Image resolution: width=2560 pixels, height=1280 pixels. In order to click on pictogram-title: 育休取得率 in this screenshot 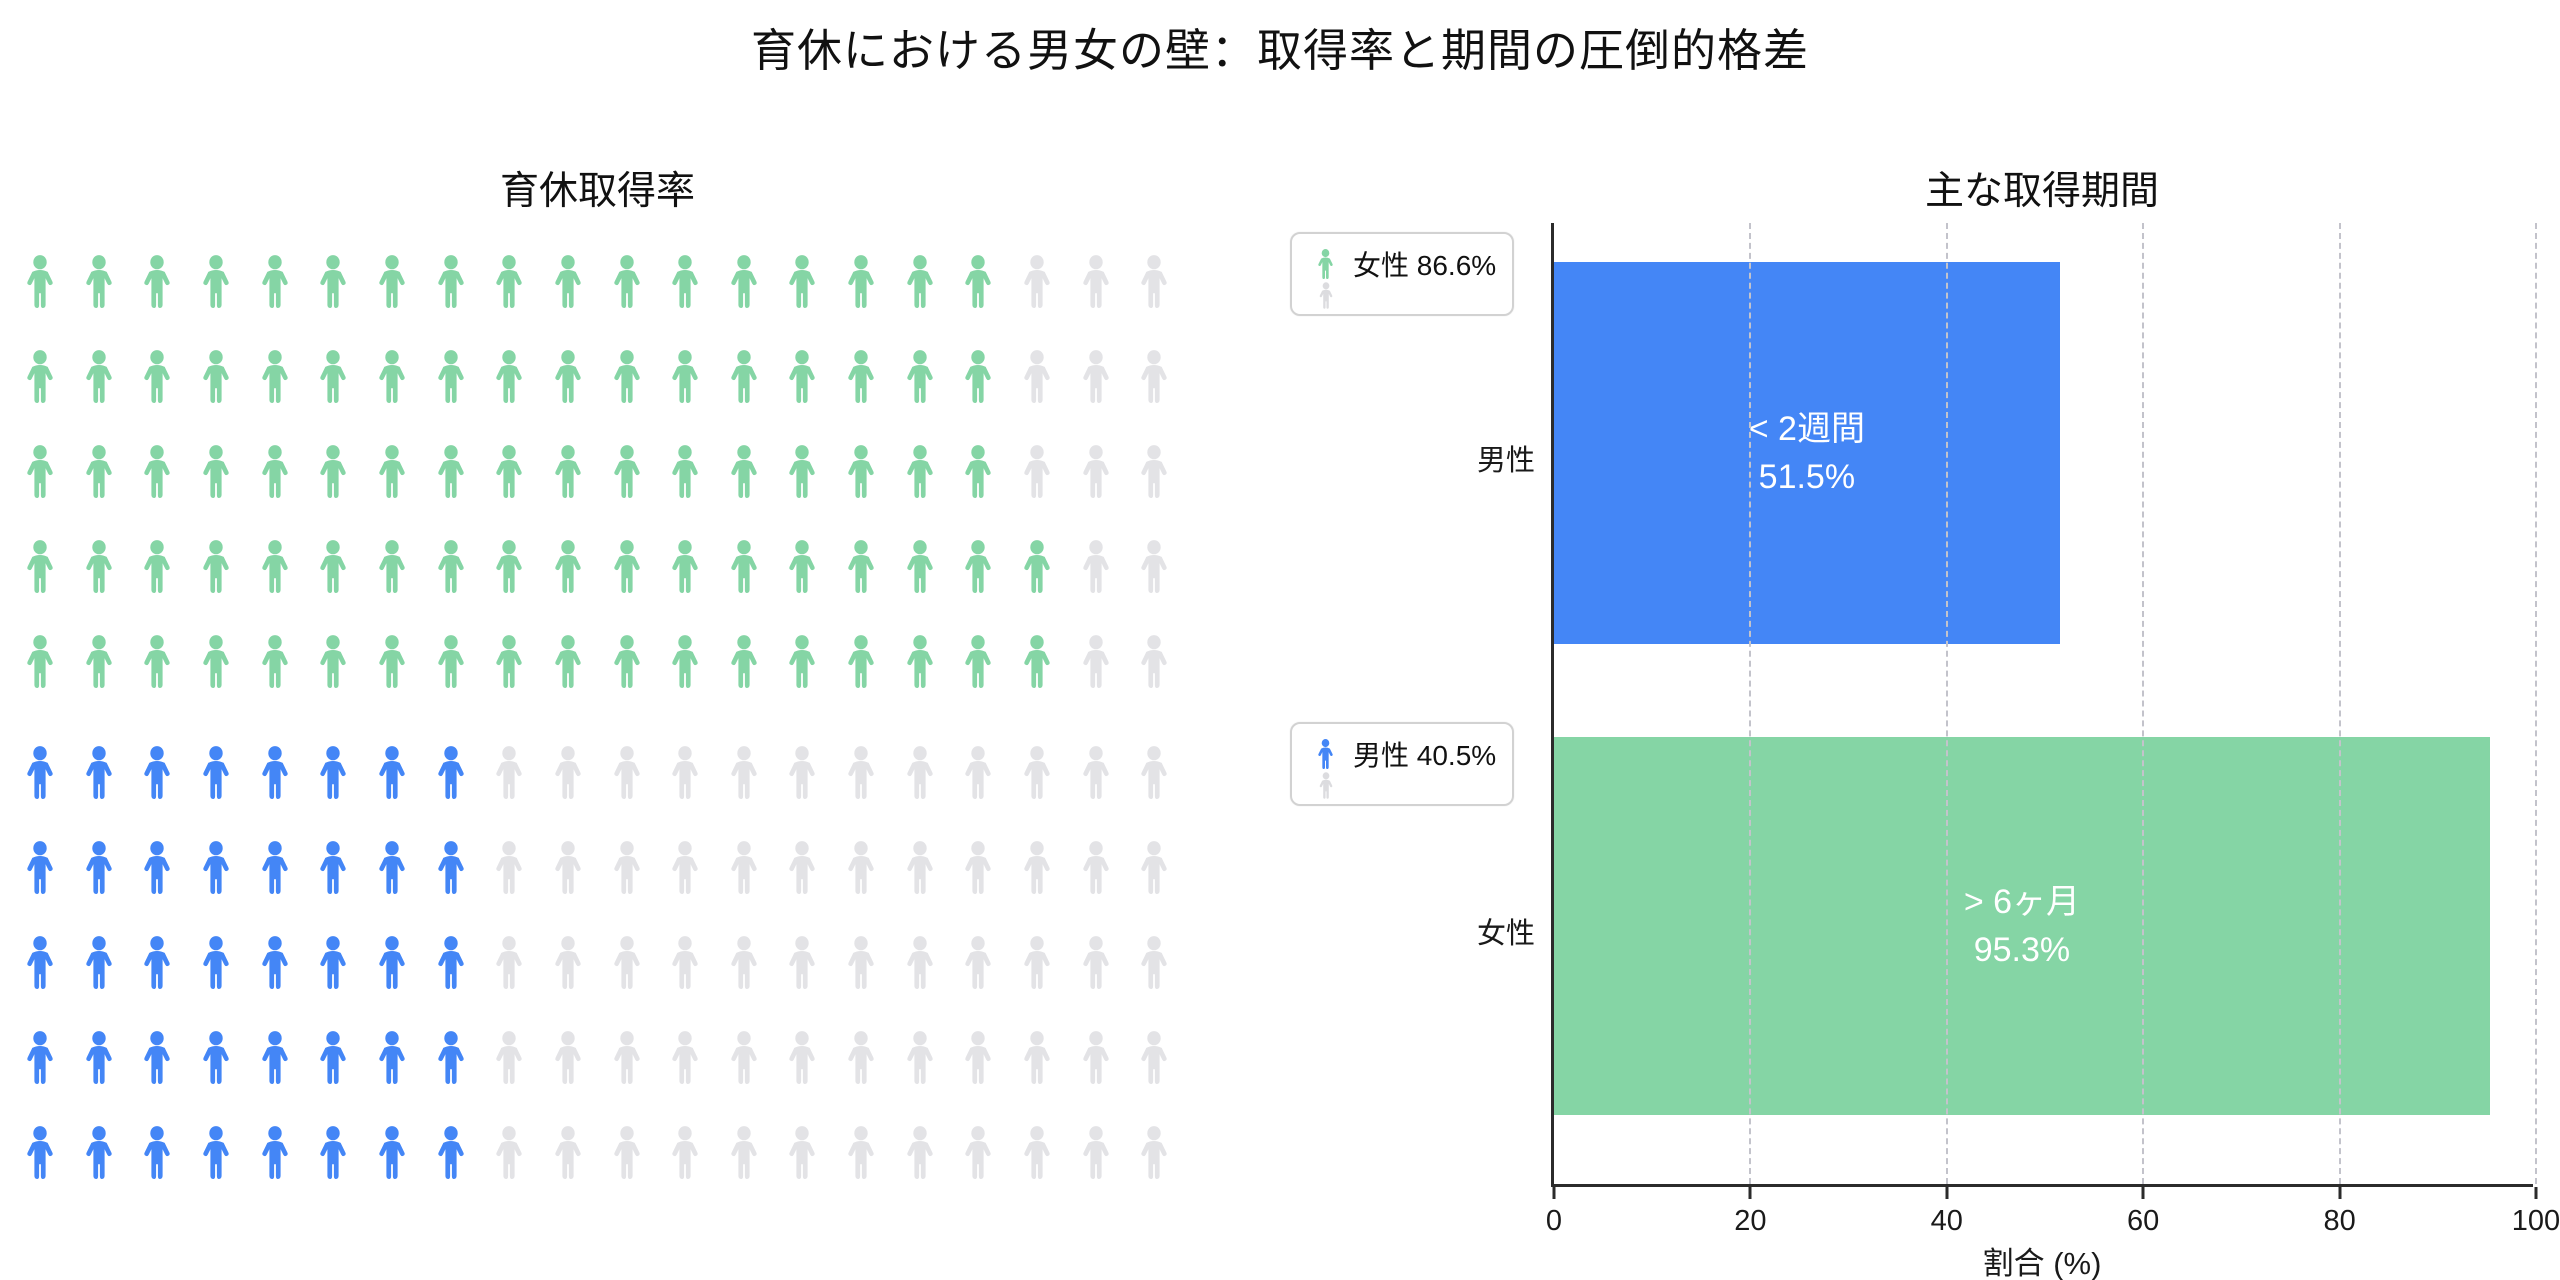, I will do `click(597, 191)`.